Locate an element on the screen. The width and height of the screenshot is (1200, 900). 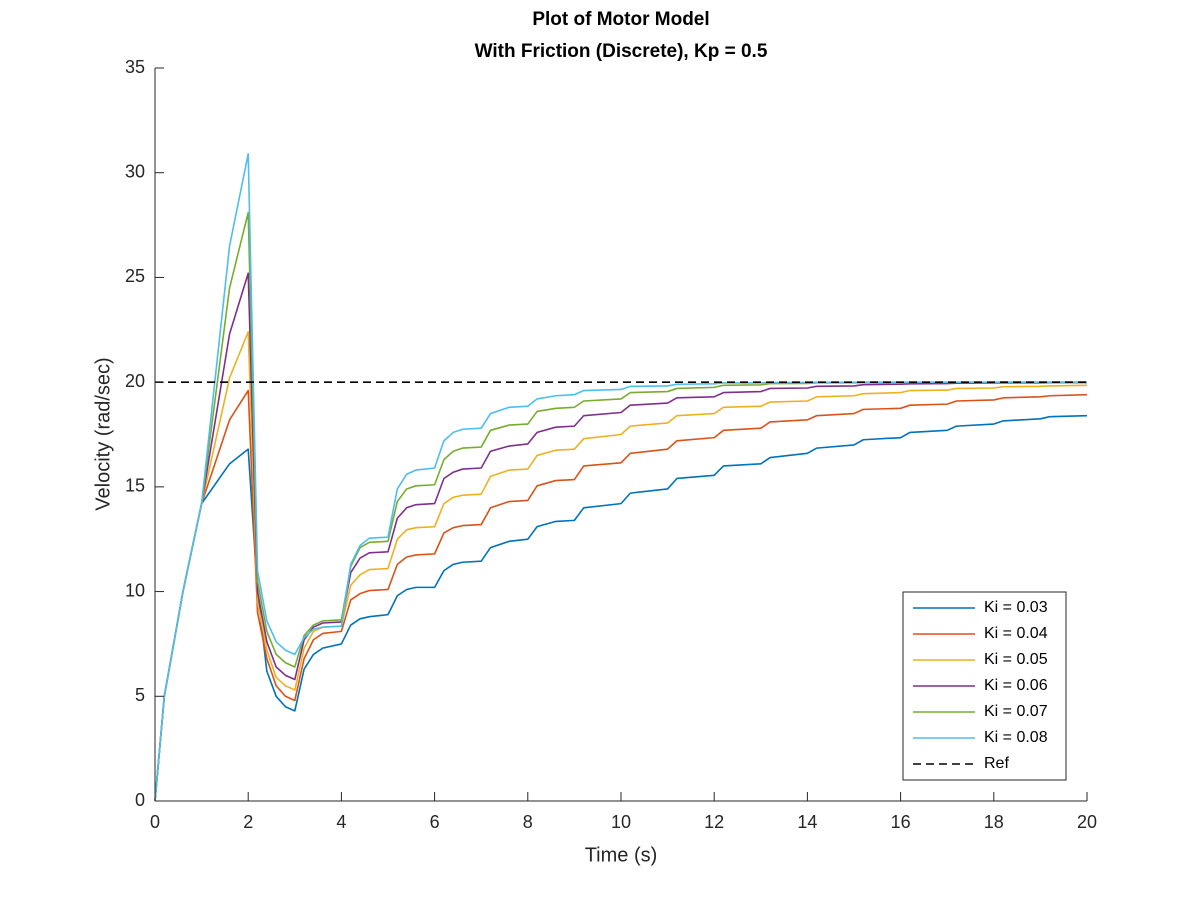
x-tick-label: 16 is located at coordinates (901, 822).